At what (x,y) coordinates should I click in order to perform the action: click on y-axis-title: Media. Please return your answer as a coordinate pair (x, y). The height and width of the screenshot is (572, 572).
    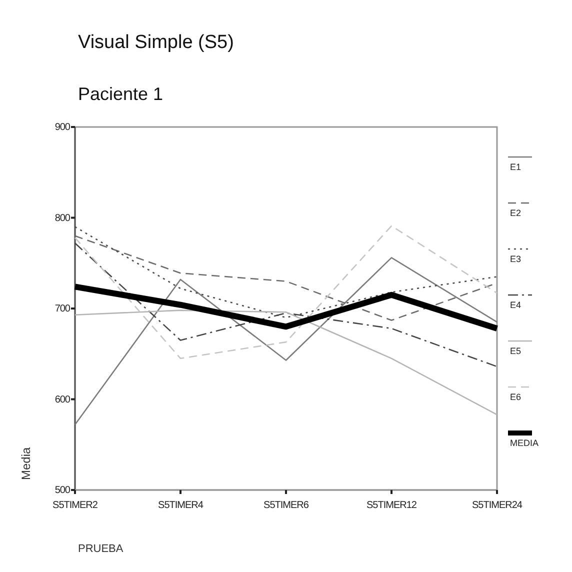
    Looking at the image, I should click on (26, 463).